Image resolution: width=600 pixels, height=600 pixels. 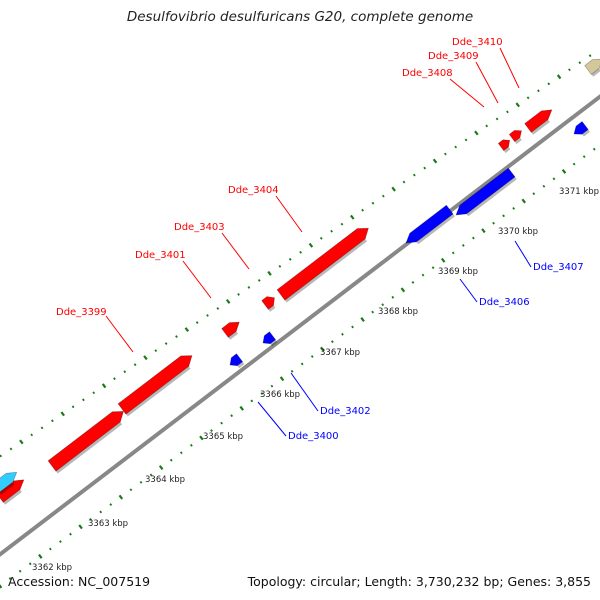 What do you see at coordinates (79, 581) in the screenshot?
I see `accession-text: Accession: NC_007519` at bounding box center [79, 581].